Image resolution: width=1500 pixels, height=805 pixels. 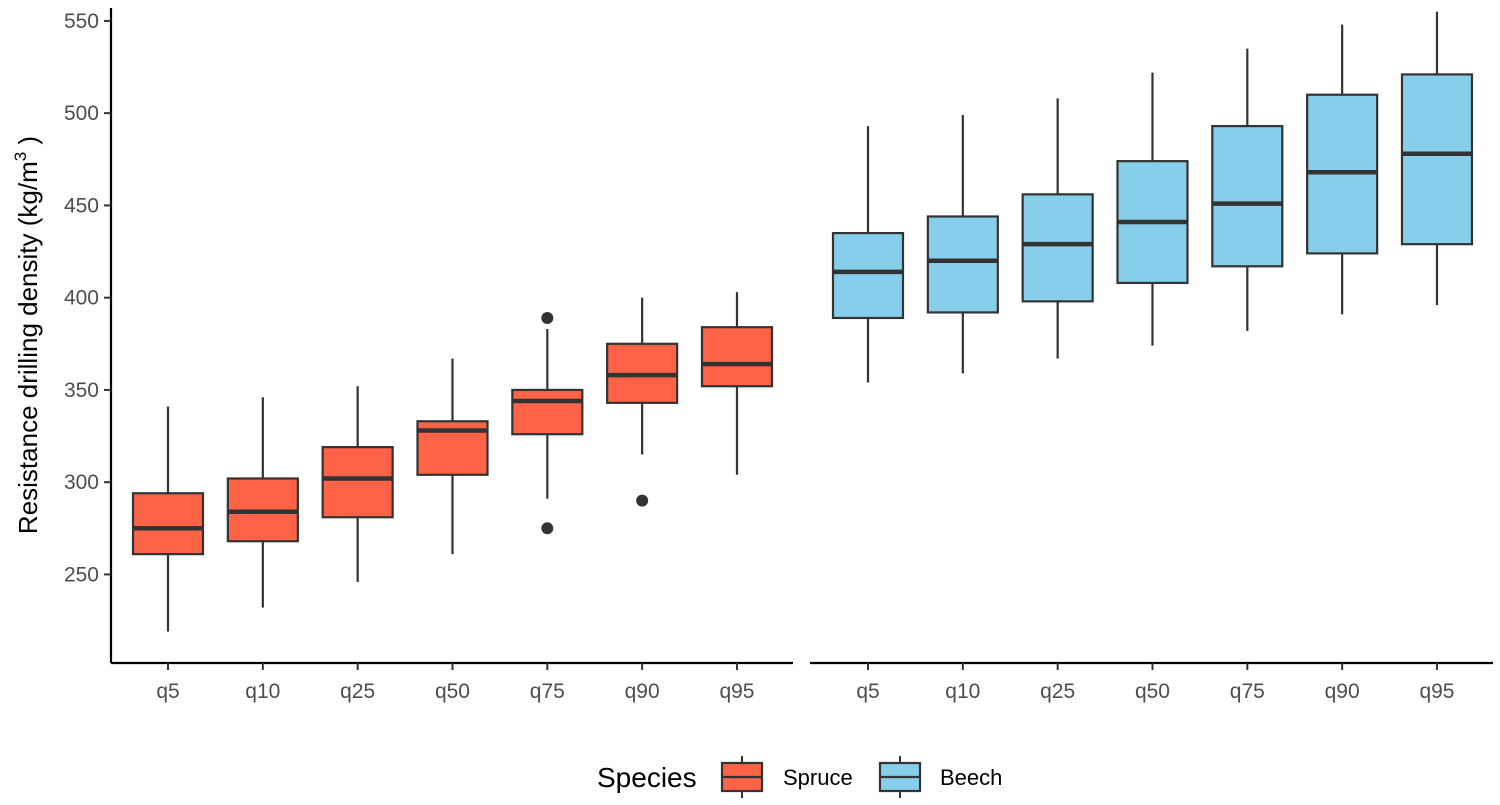 I want to click on box-beech-q90, so click(x=1342, y=169).